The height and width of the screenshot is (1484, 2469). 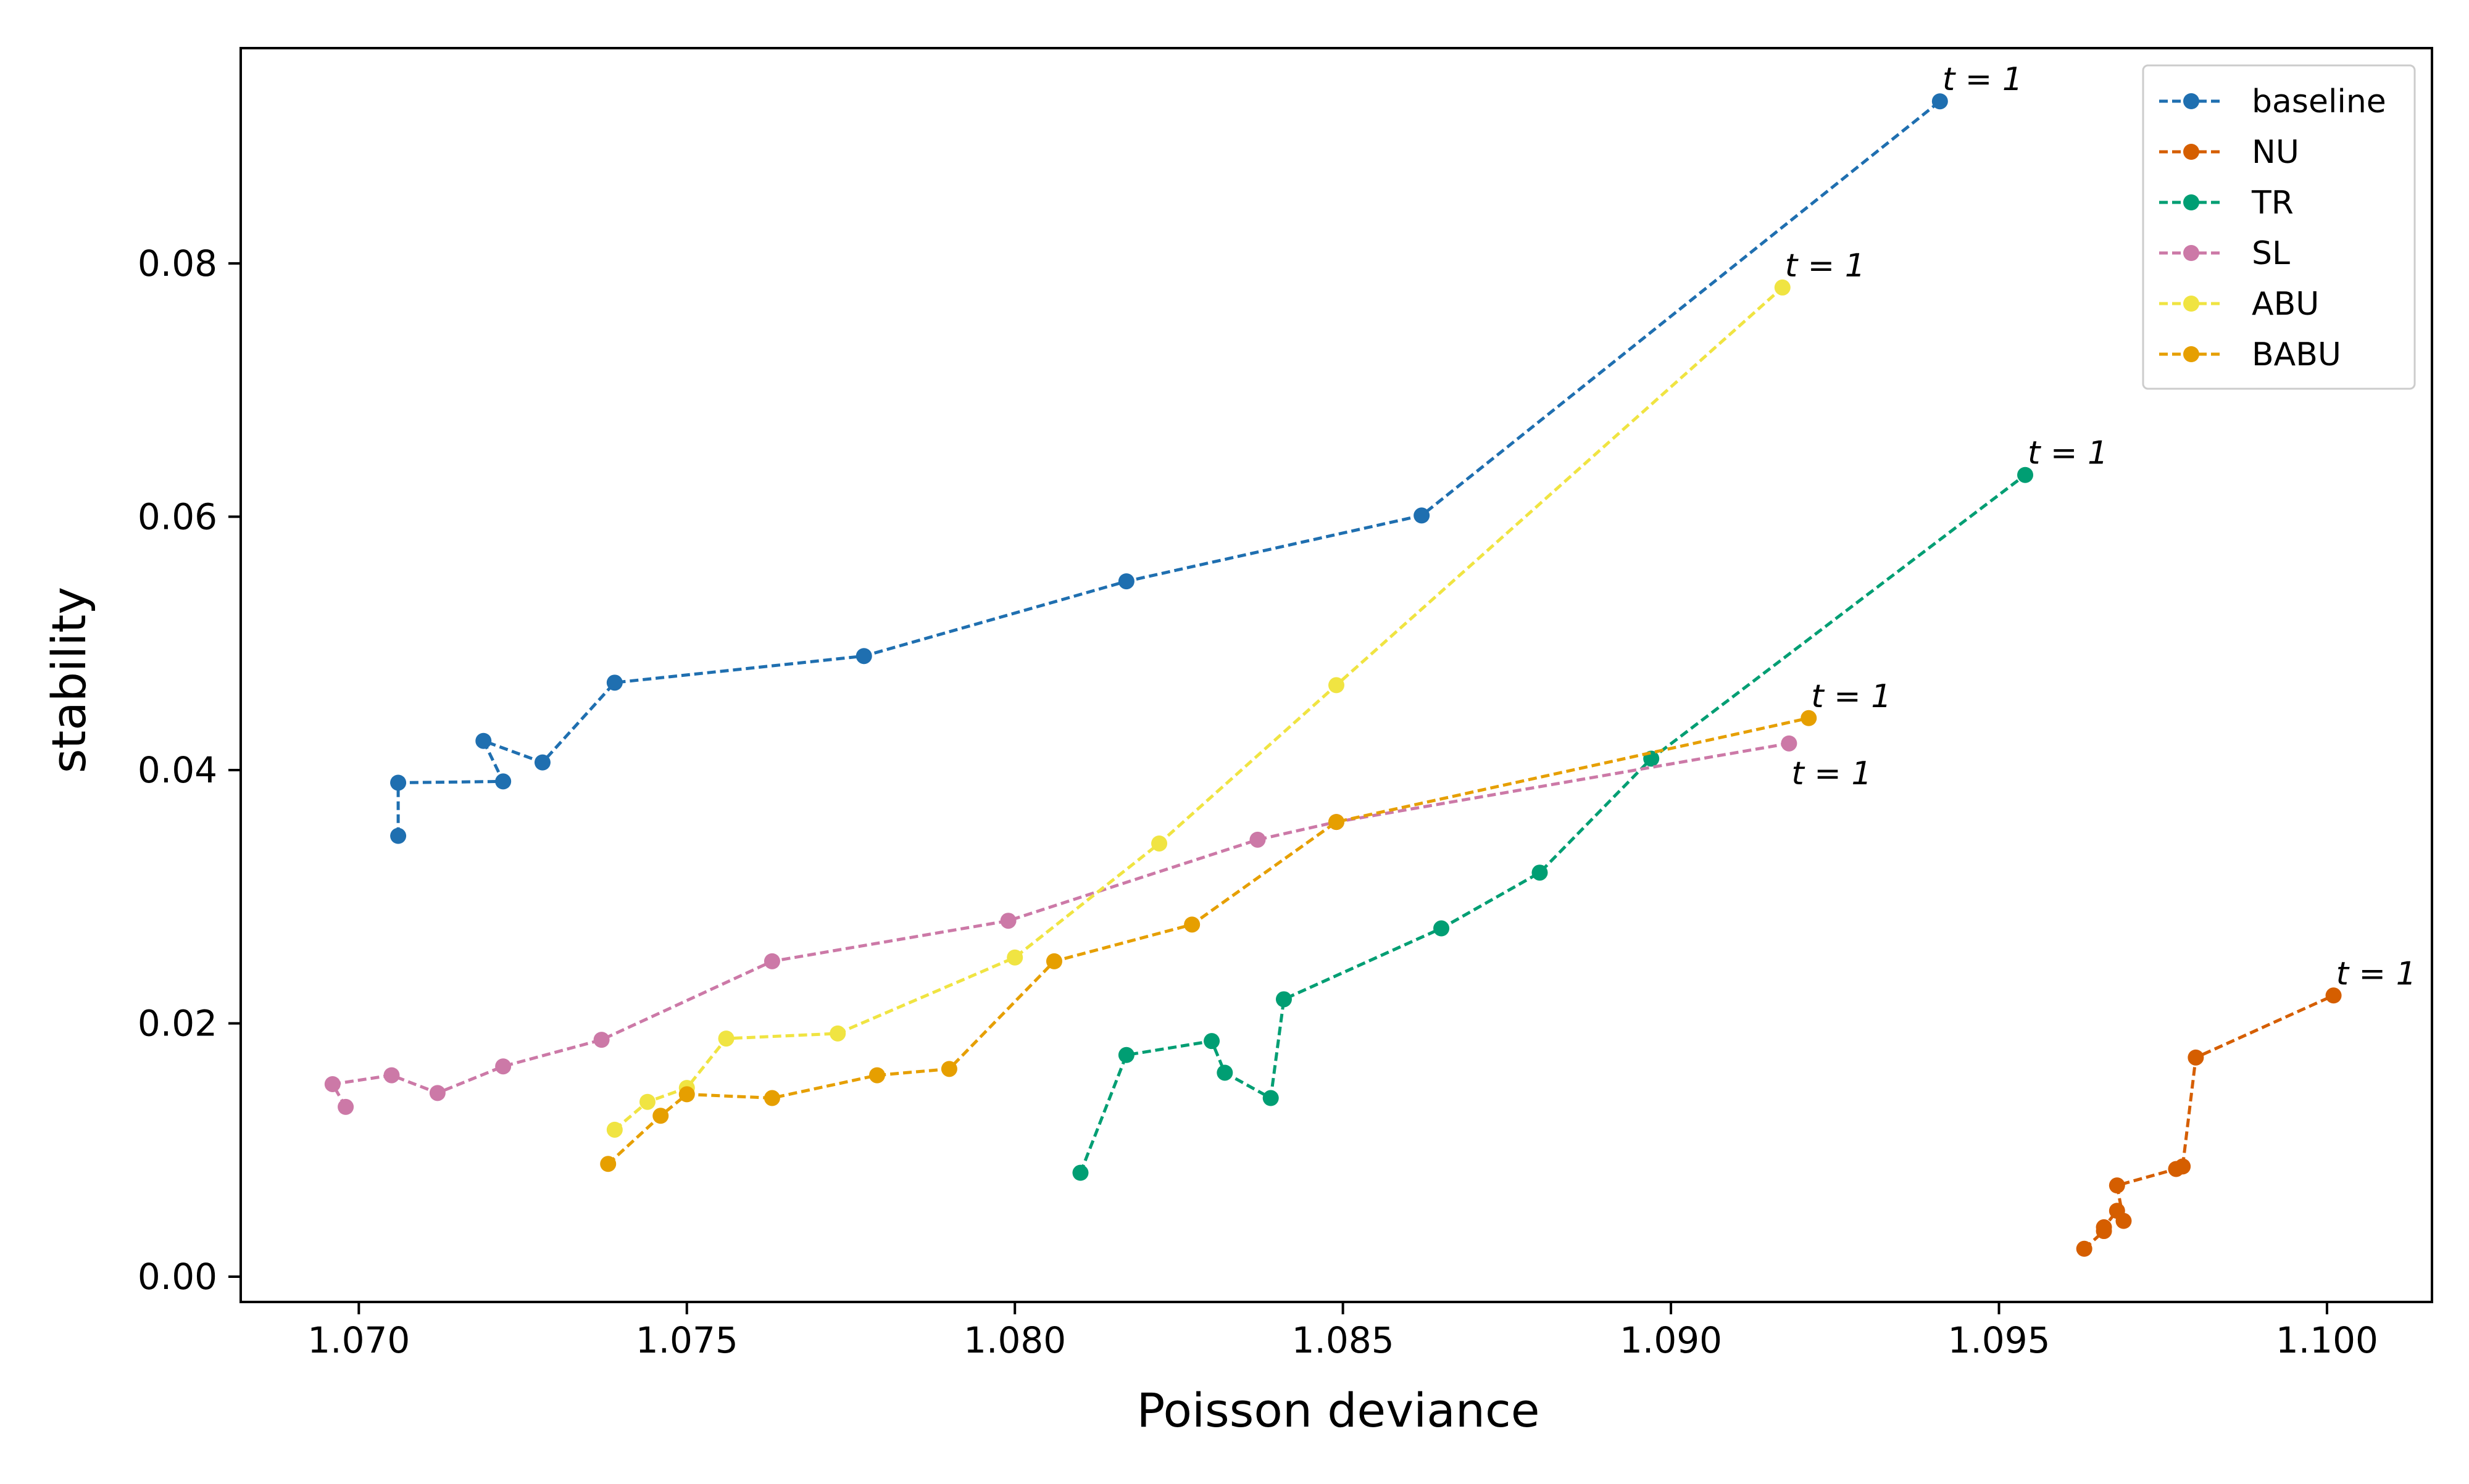 What do you see at coordinates (2319, 101) in the screenshot?
I see `legend-label: baseline` at bounding box center [2319, 101].